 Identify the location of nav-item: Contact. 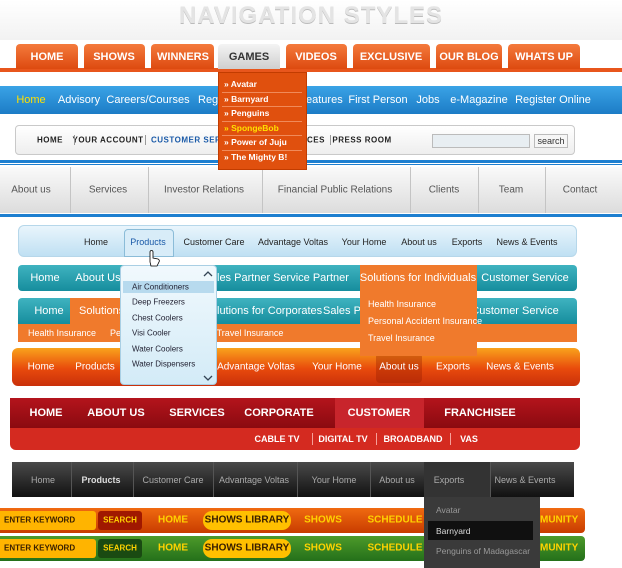
(580, 190).